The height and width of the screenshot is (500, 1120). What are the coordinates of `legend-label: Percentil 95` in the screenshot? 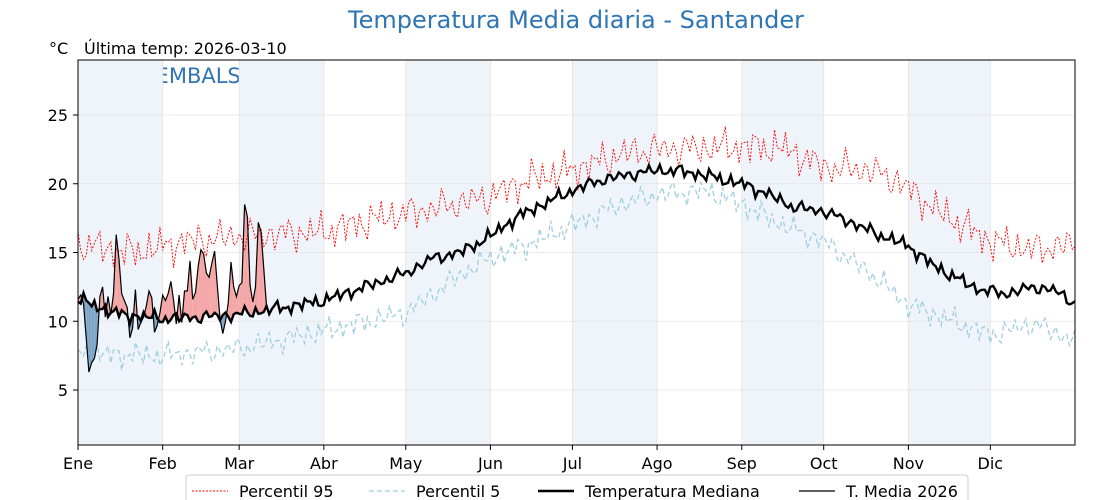 It's located at (286, 491).